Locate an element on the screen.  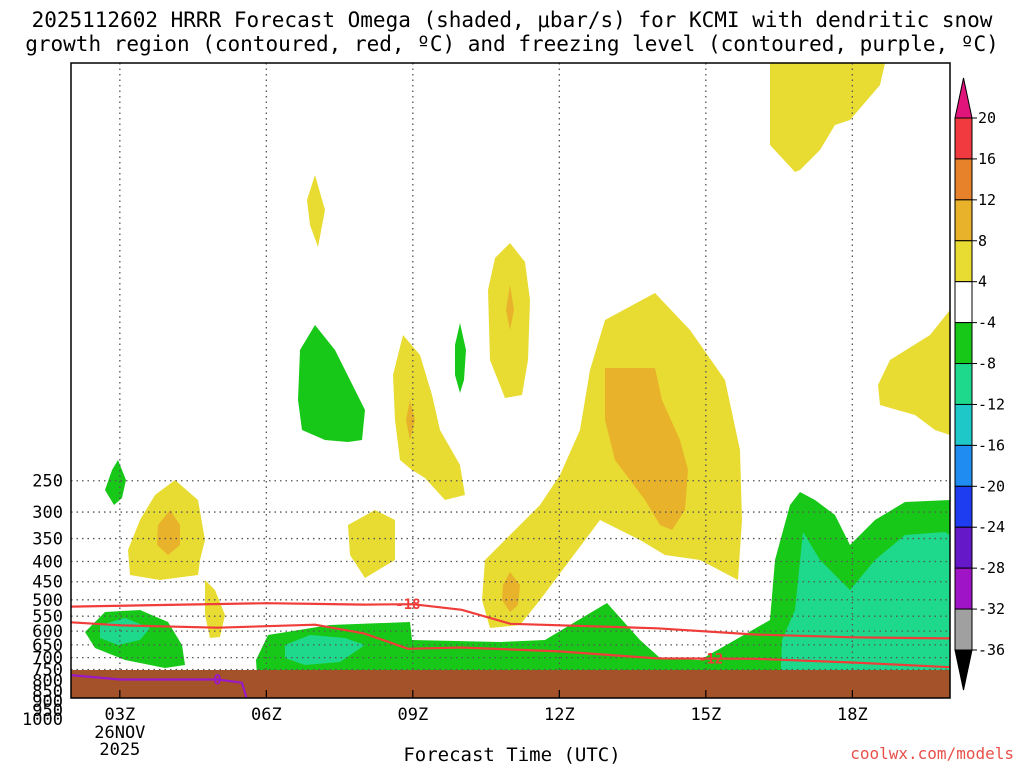
y-tick-label: 1000 is located at coordinates (42, 720).